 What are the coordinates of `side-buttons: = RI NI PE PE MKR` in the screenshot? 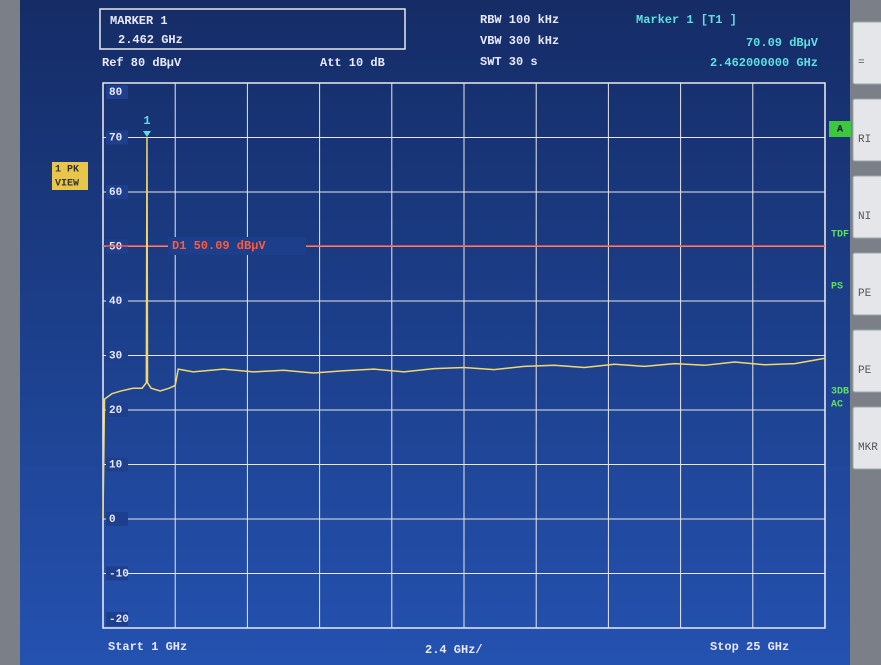 It's located at (866, 245).